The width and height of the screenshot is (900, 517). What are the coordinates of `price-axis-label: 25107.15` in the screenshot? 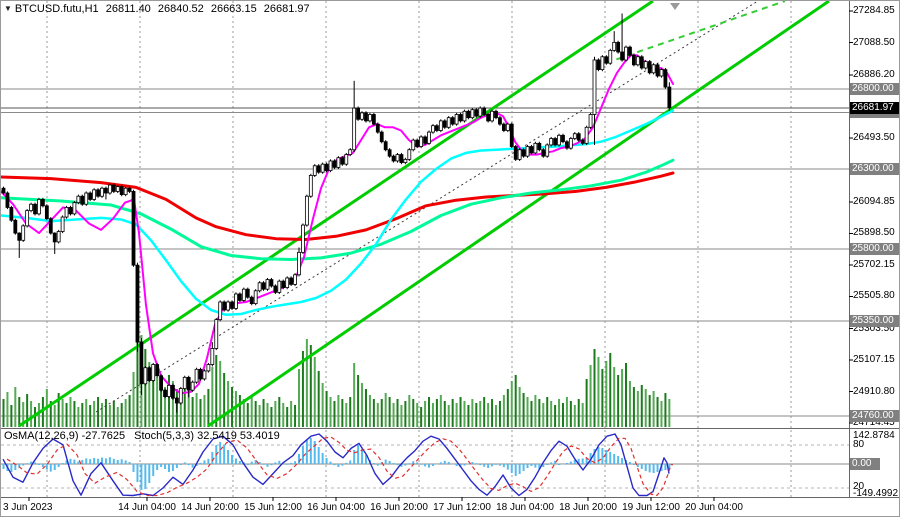 It's located at (874, 360).